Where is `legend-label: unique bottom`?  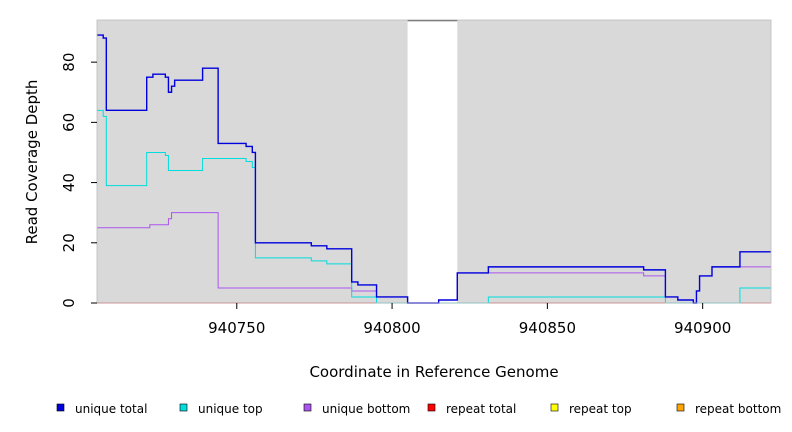 legend-label: unique bottom is located at coordinates (366, 409).